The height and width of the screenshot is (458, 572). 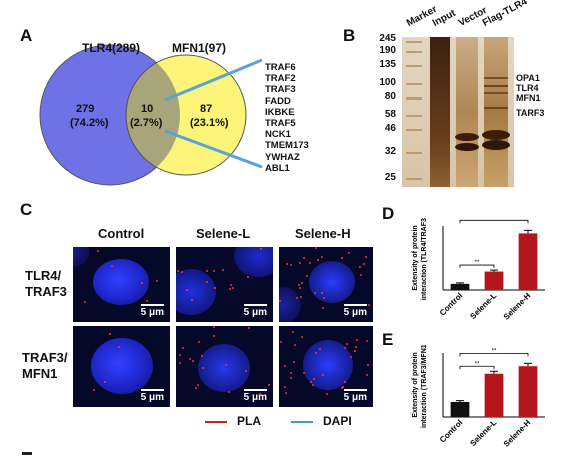 I want to click on x-tick-label: Selene-H, so click(x=517, y=306).